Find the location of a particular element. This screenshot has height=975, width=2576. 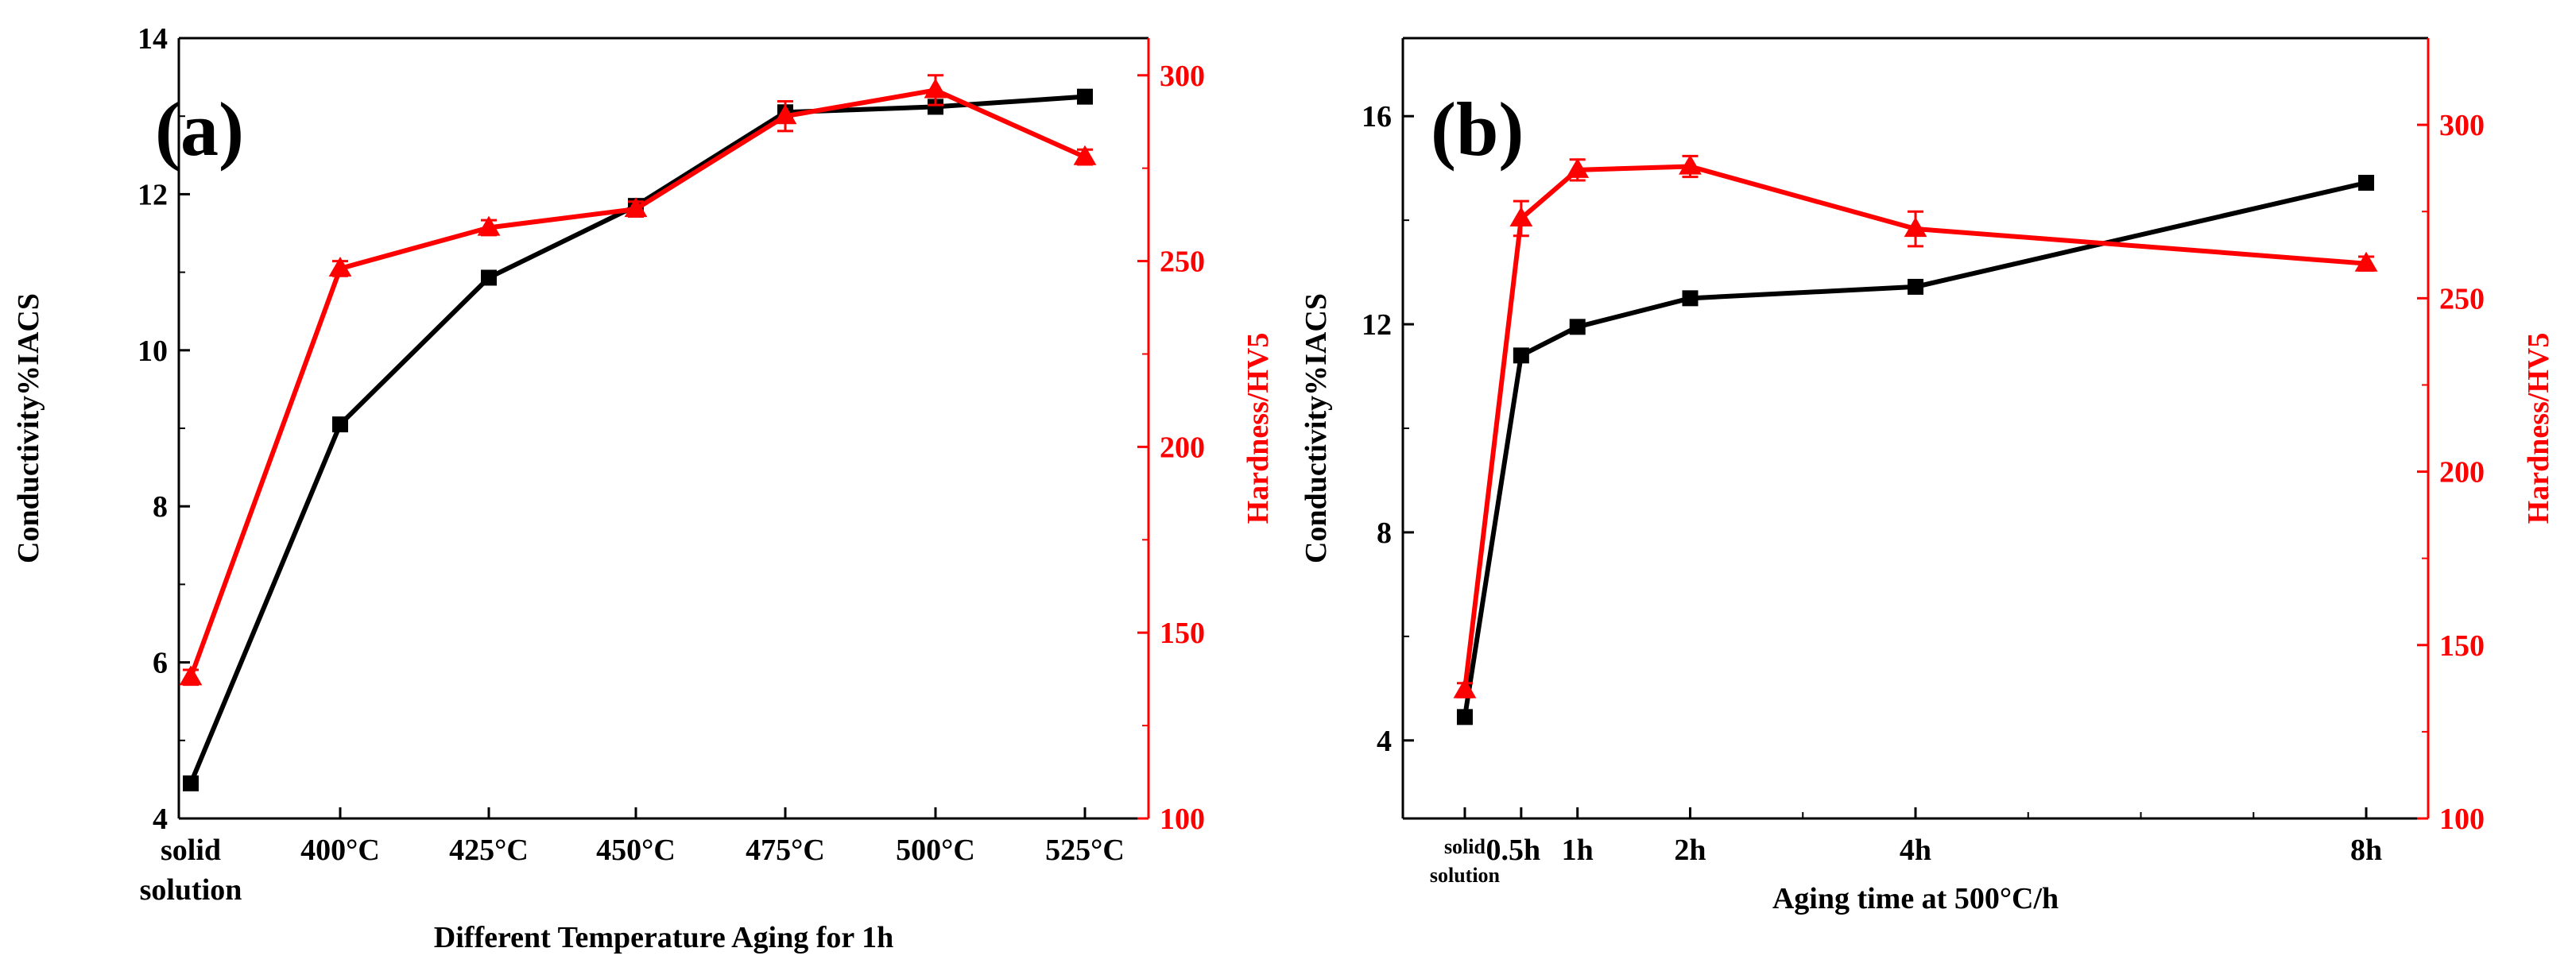

x-tick-label-b: 2h is located at coordinates (1690, 851).